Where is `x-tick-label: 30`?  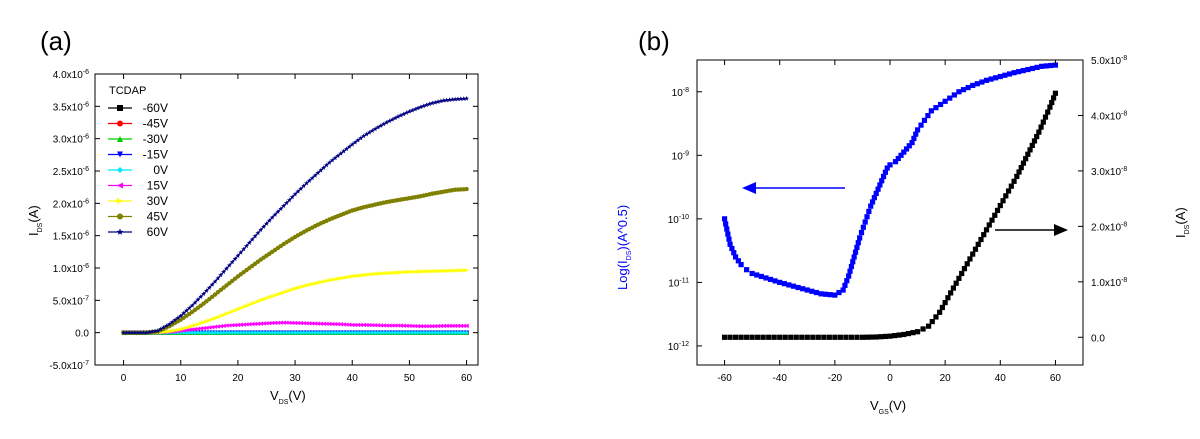 x-tick-label: 30 is located at coordinates (296, 378).